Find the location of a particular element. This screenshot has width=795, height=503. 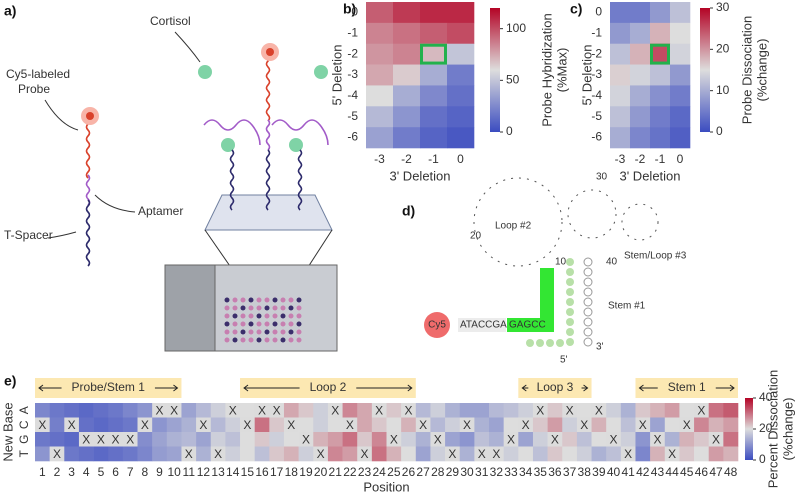

y-tick-label: -3 is located at coordinates (352, 74).